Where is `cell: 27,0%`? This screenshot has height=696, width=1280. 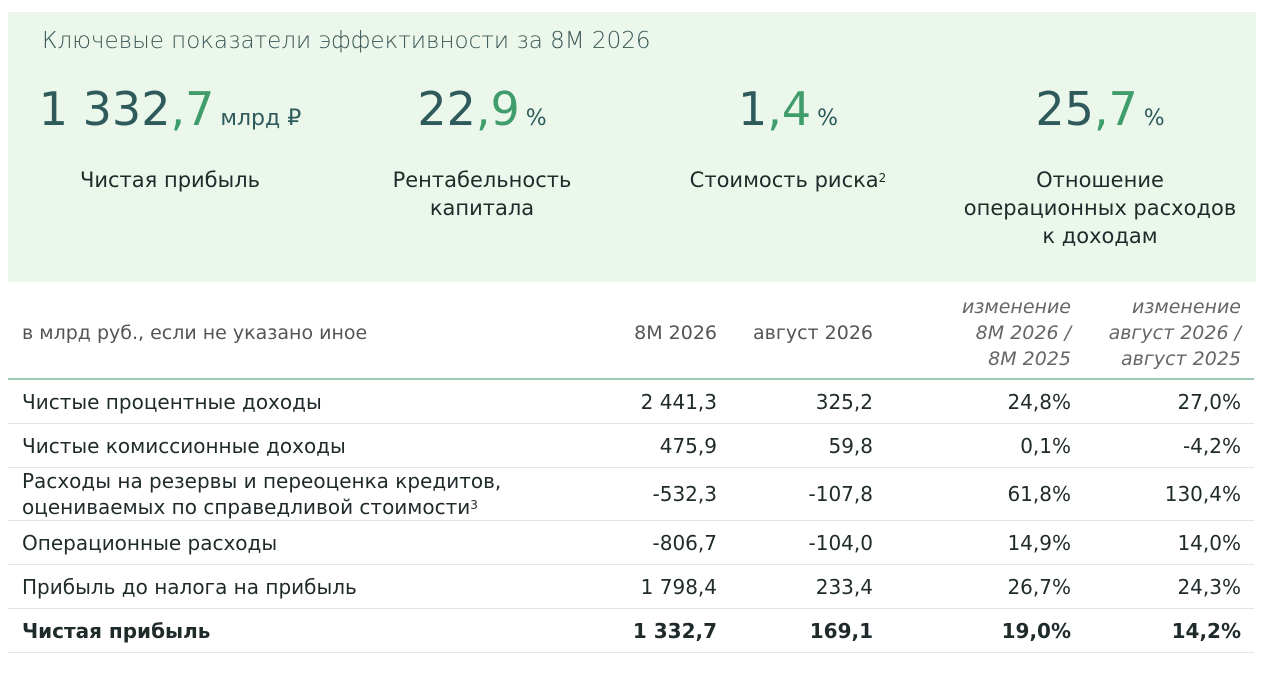 cell: 27,0% is located at coordinates (1169, 401).